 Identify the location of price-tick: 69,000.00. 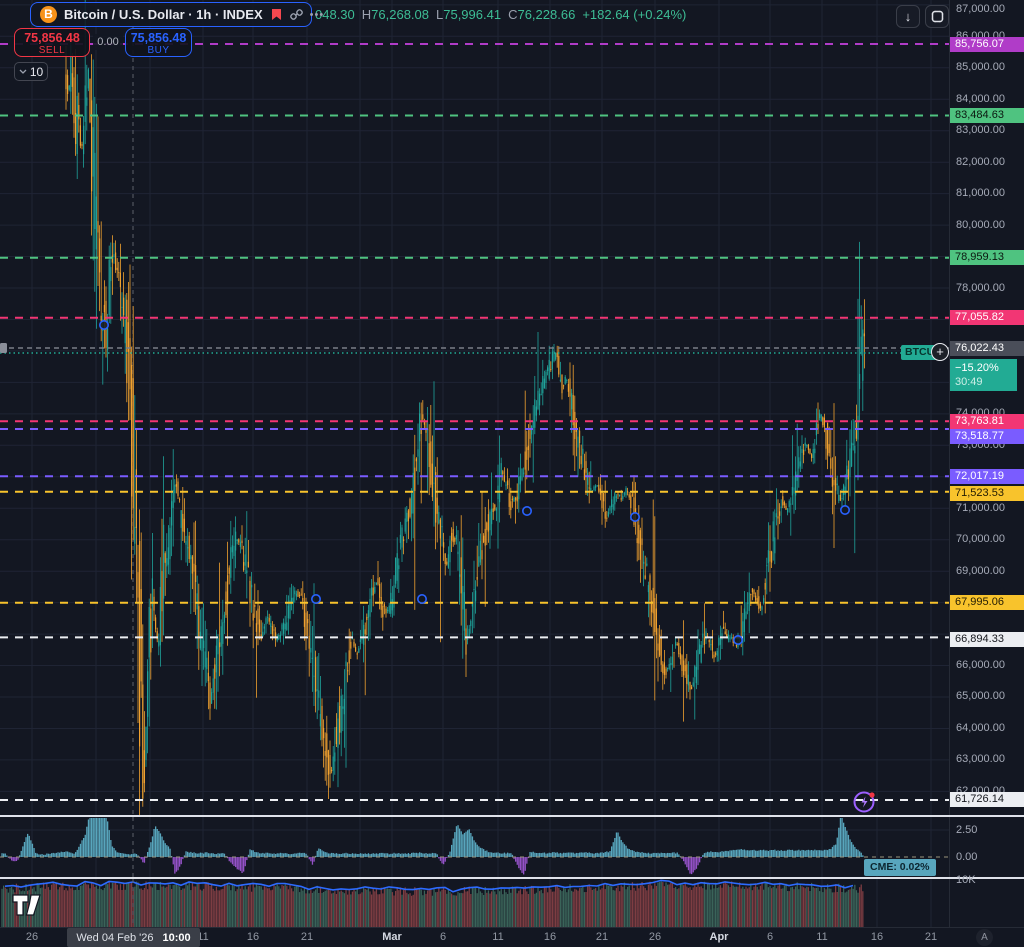
(980, 570).